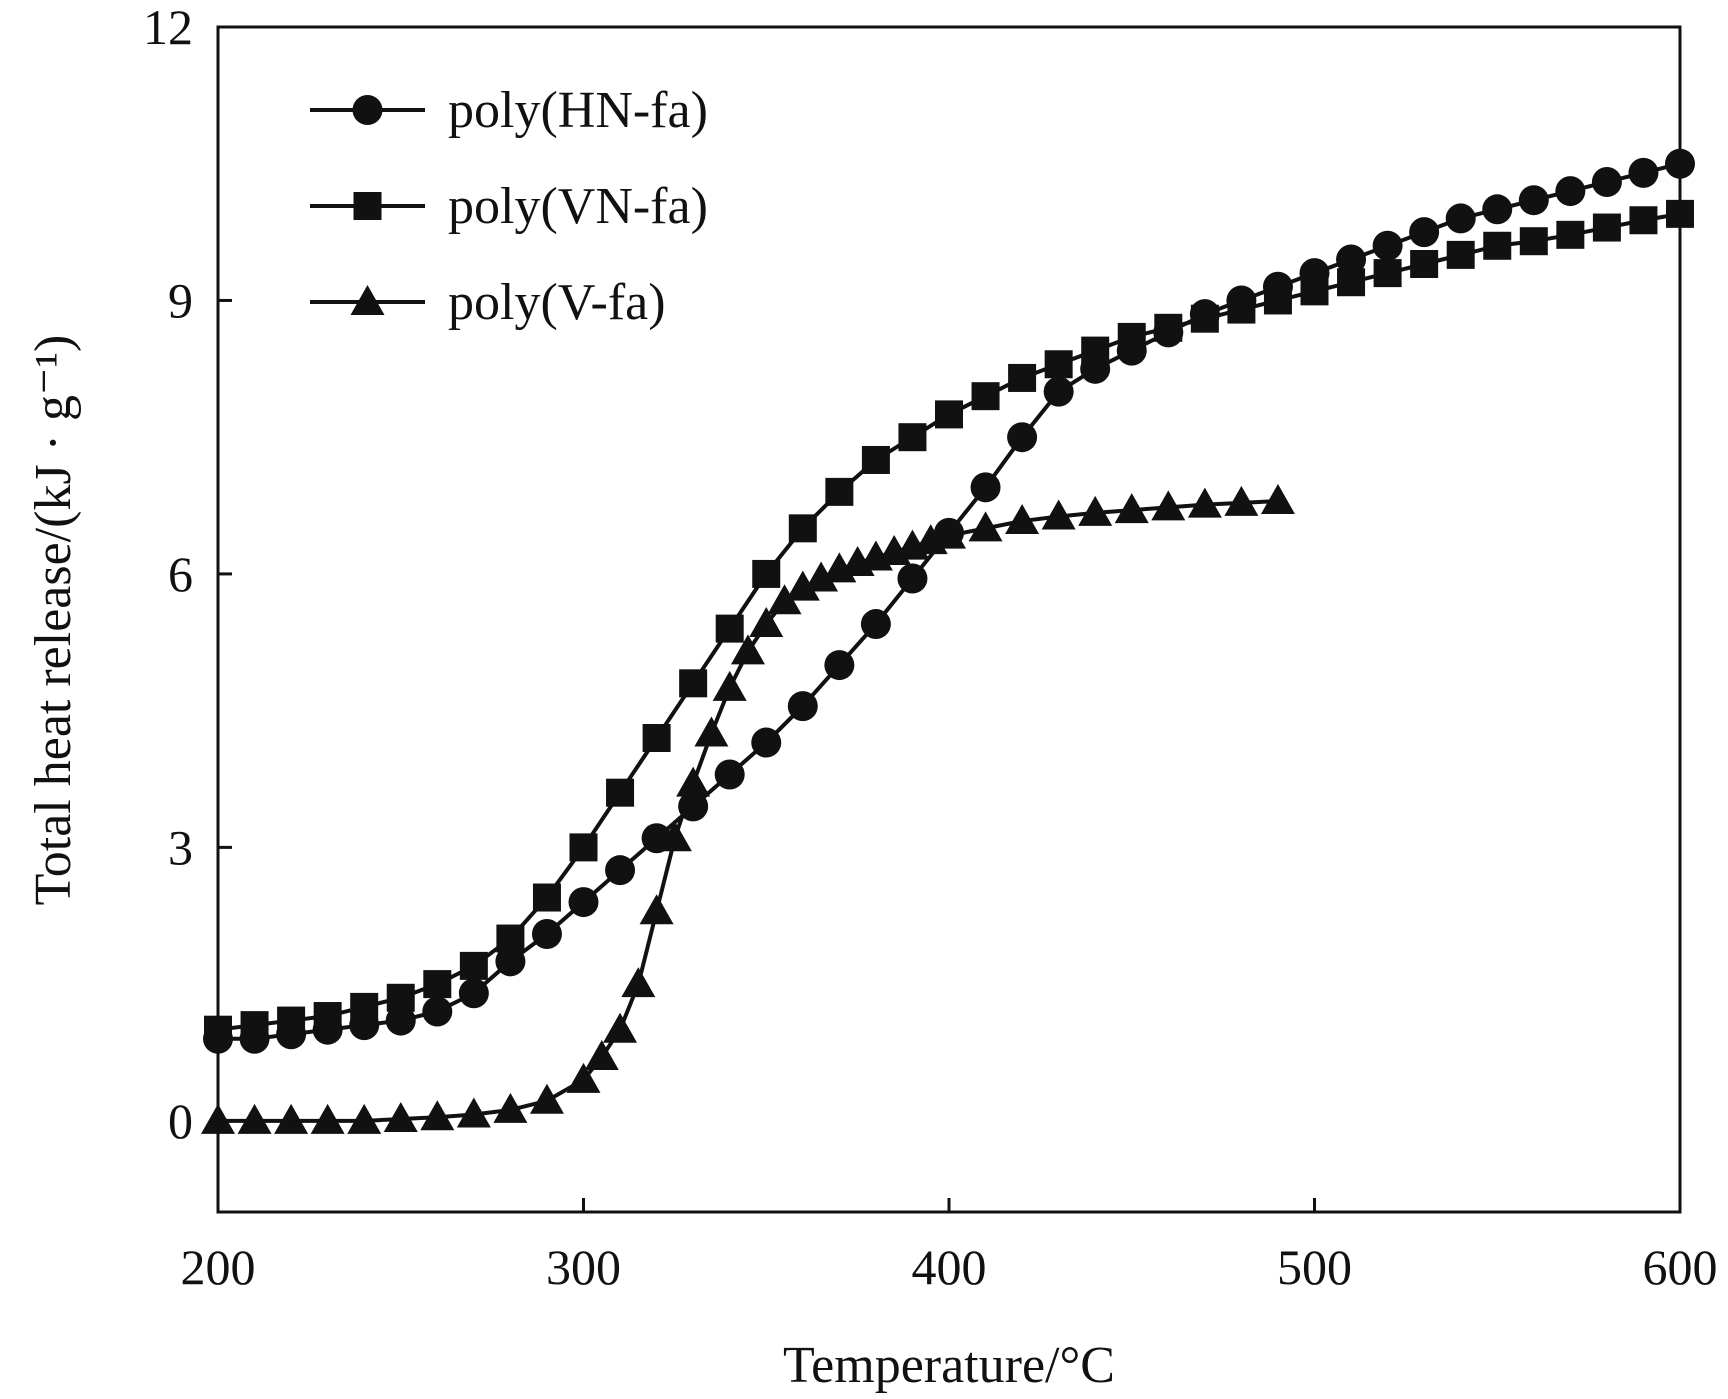 This screenshot has height=1399, width=1728. I want to click on x-tick-label: 400, so click(949, 1267).